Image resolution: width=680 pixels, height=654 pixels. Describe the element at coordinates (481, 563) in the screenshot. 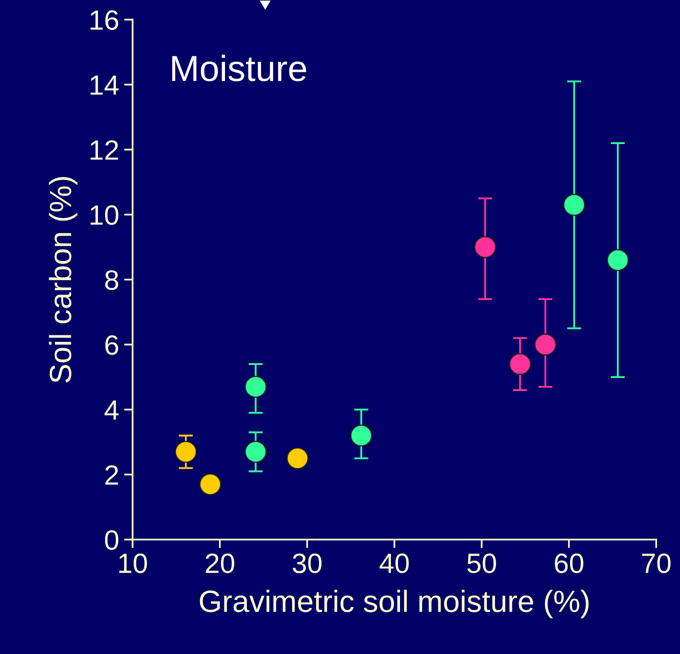

I see `x-tick-label: 50` at that location.